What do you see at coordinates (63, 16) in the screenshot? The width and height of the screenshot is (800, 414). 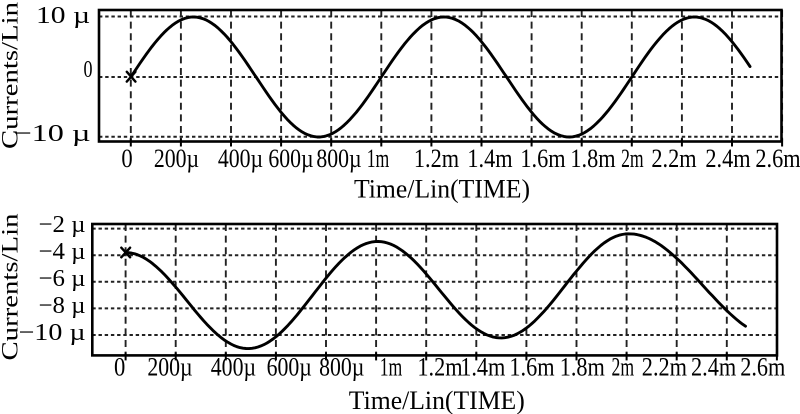 I see `svg-text: 10 µ` at bounding box center [63, 16].